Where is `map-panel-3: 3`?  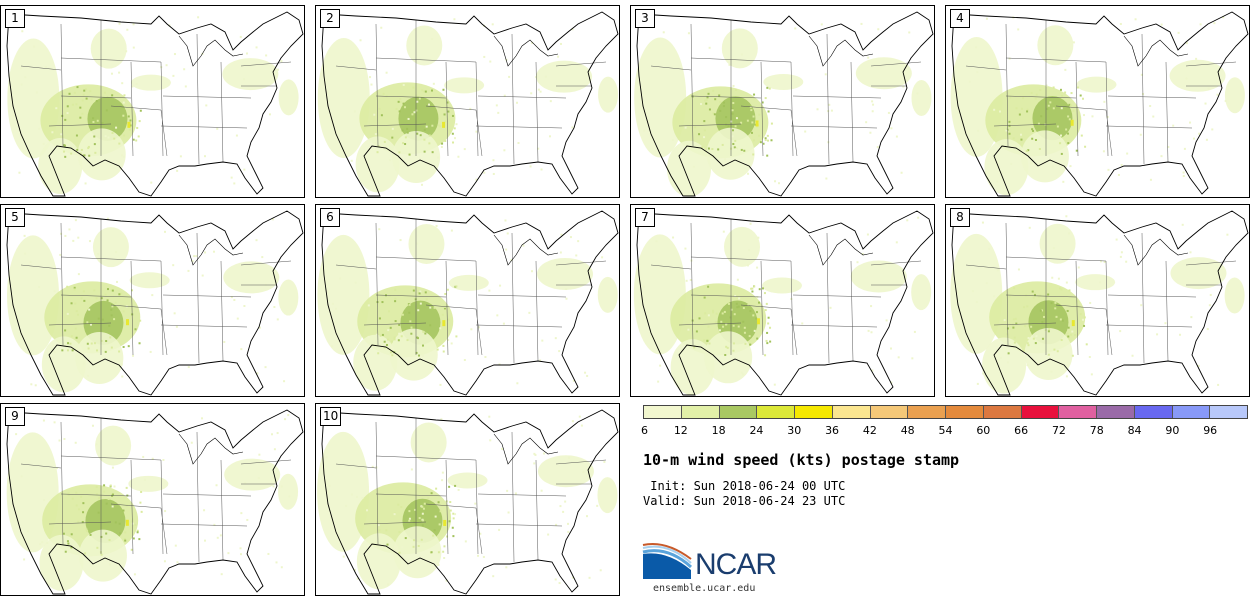 map-panel-3: 3 is located at coordinates (782, 101).